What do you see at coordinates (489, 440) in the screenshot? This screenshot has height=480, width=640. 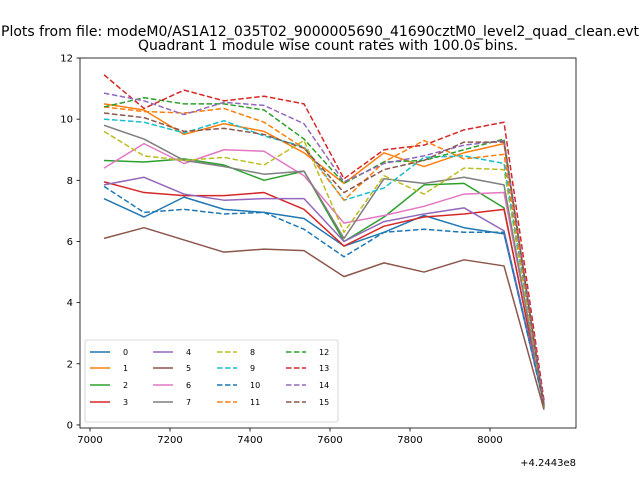 I see `x-tick-label: 8000` at bounding box center [489, 440].